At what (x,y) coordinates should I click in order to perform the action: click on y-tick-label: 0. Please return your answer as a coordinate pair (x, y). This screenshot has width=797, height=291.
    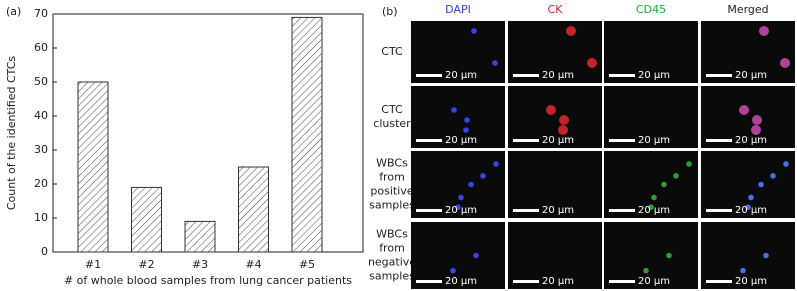
    Looking at the image, I should click on (44, 251).